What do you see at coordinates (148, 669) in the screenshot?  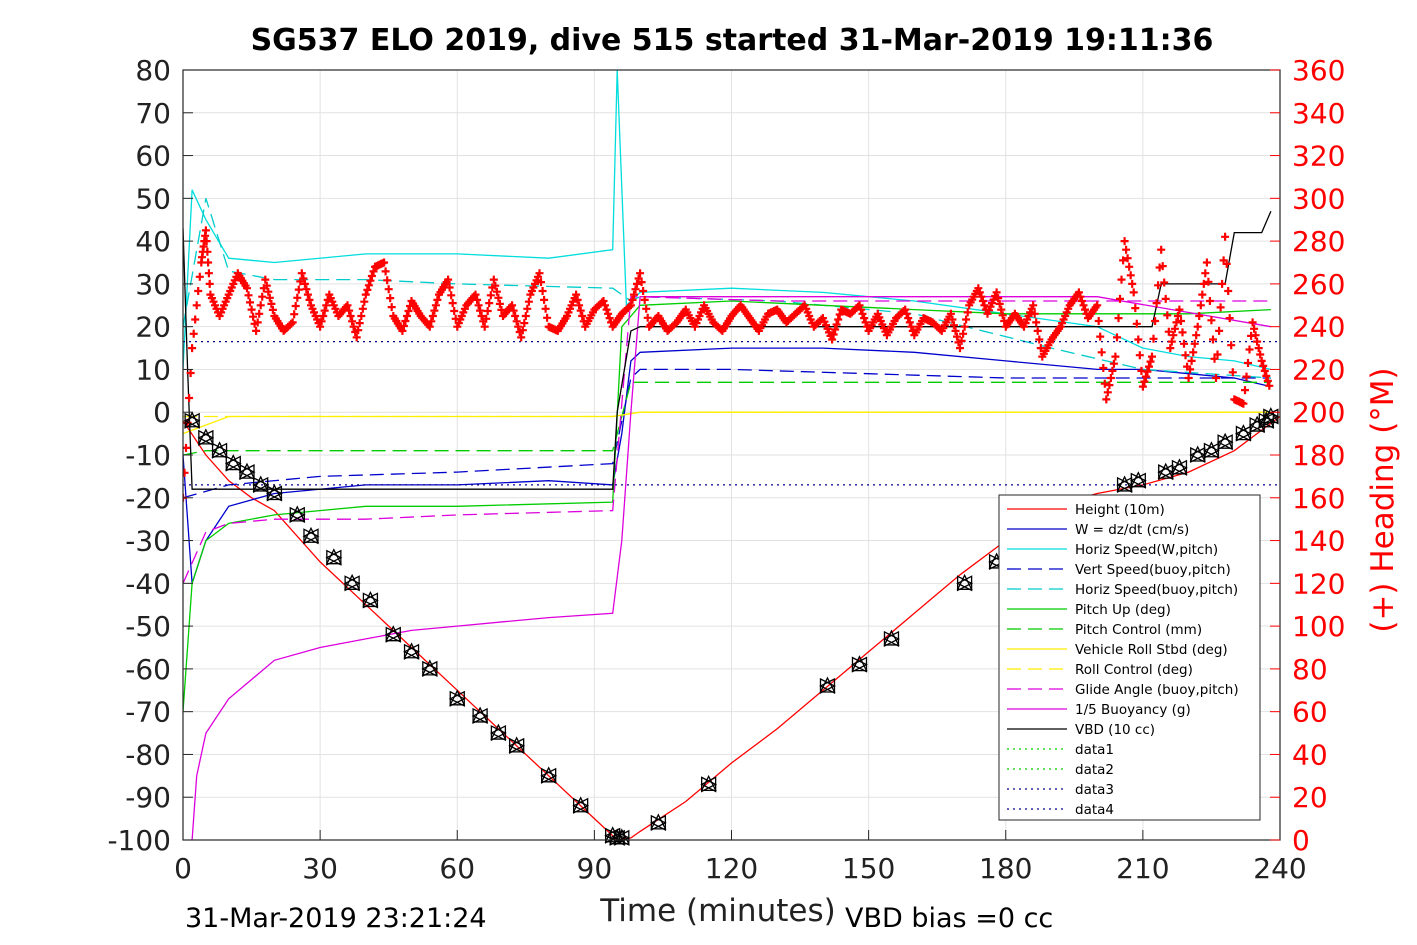 I see `y-tick-label: -60` at bounding box center [148, 669].